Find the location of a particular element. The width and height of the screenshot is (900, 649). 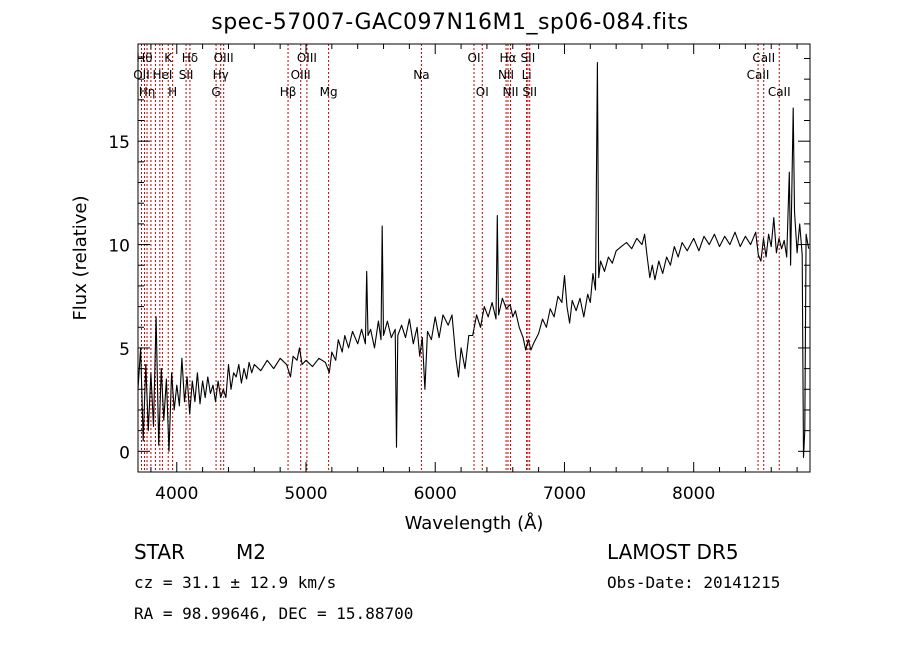

line-marker-label: Hδ is located at coordinates (190, 58).